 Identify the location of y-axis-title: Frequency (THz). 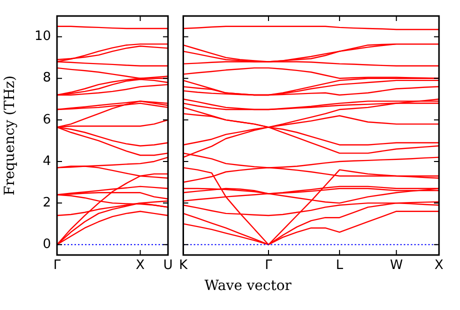
(10, 135).